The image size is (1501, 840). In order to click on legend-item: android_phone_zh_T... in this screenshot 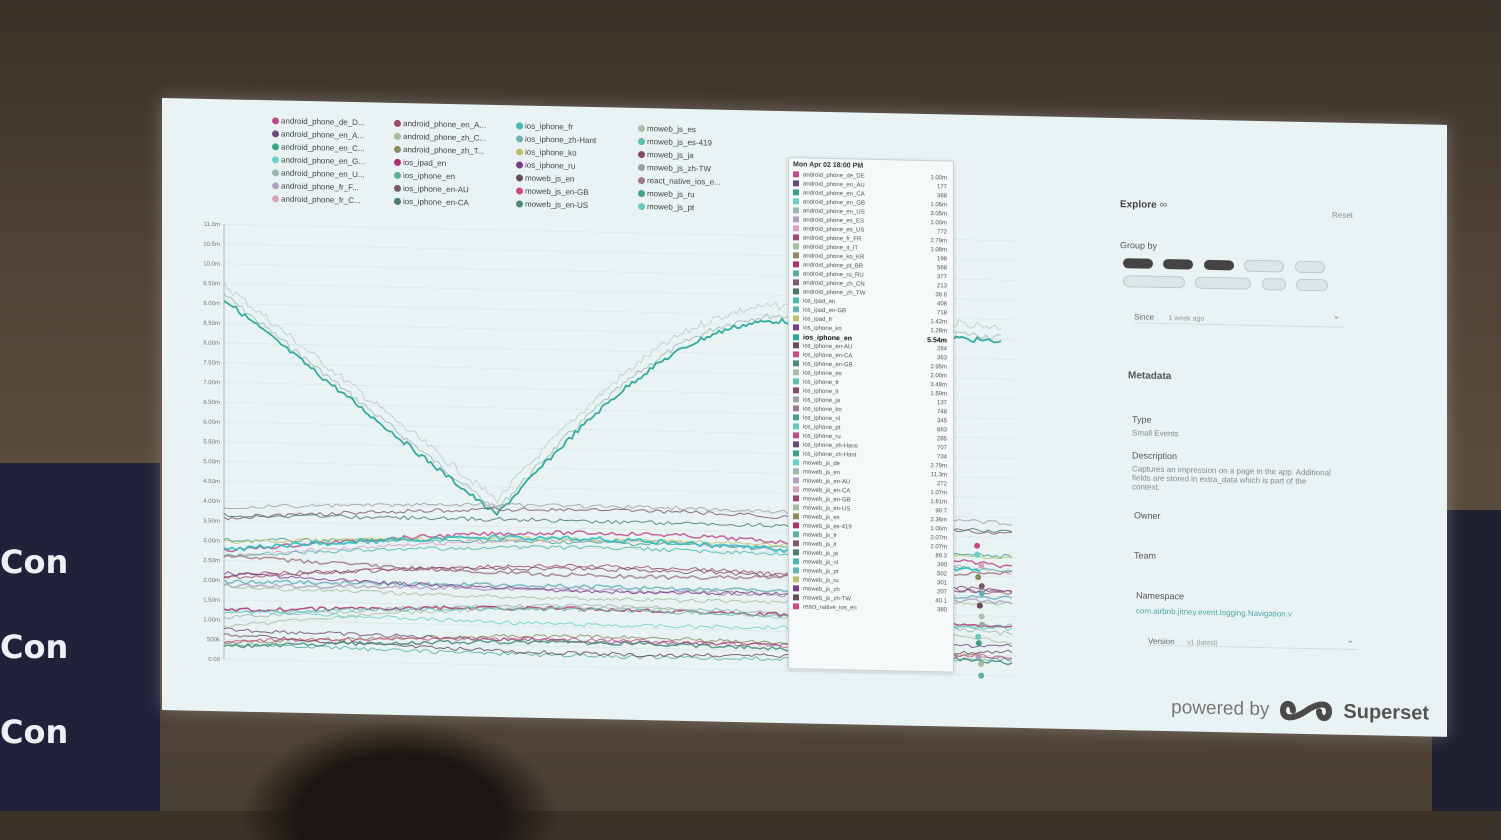, I will do `click(439, 150)`.